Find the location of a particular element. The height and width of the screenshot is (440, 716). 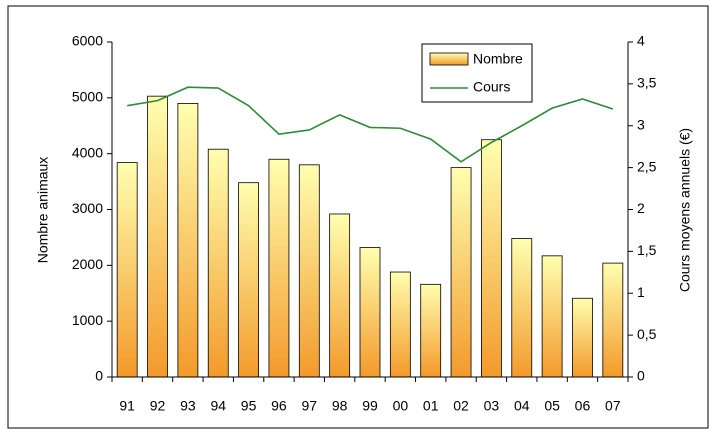

x-tick-label: 96 is located at coordinates (279, 406).